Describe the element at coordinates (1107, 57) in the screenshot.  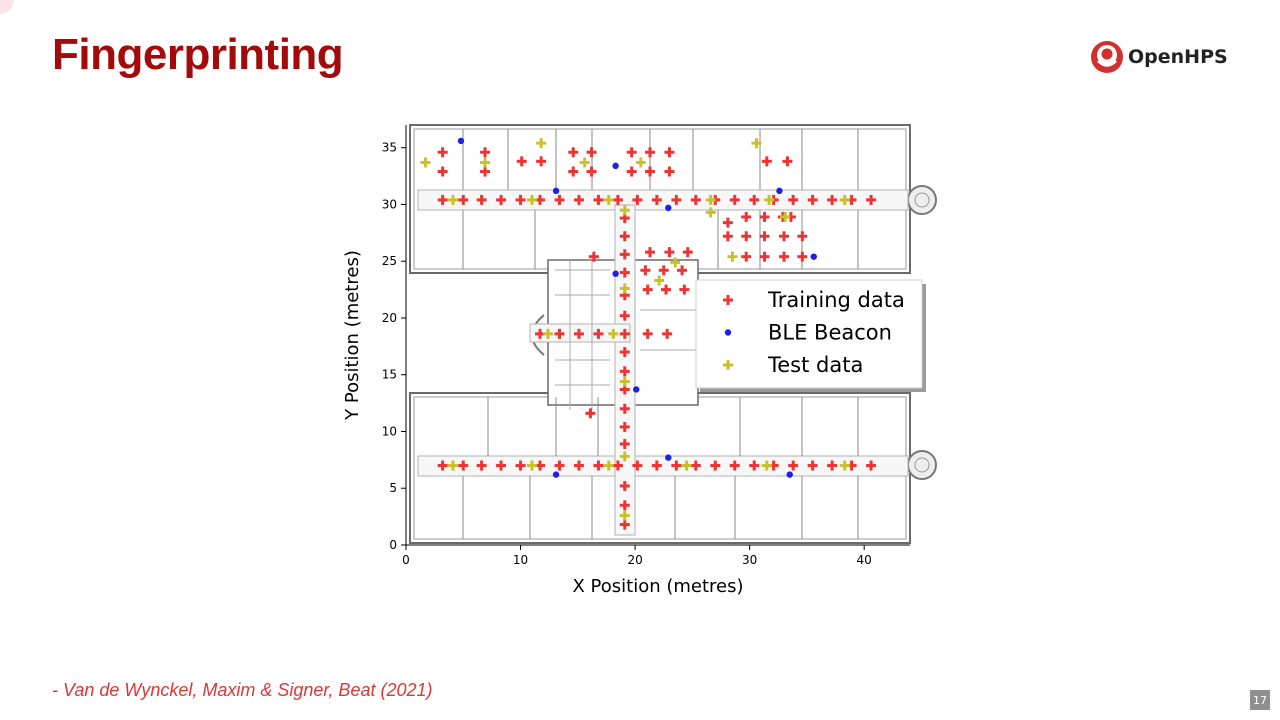
I see `openhps-logo-icon` at that location.